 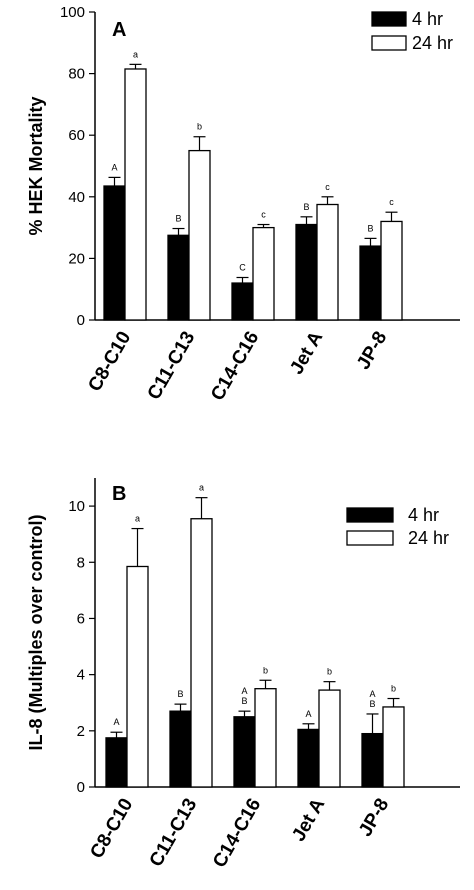 I want to click on panel-a-y-tick-label: 40, so click(x=76, y=197).